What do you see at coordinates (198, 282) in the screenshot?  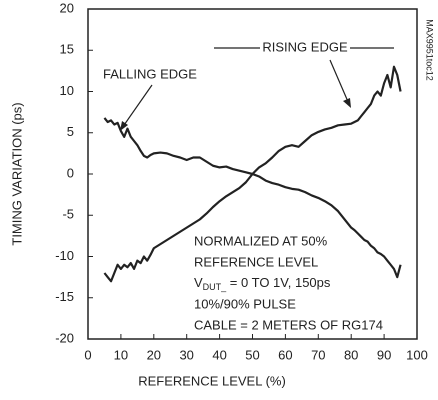 I see `note-text: V` at bounding box center [198, 282].